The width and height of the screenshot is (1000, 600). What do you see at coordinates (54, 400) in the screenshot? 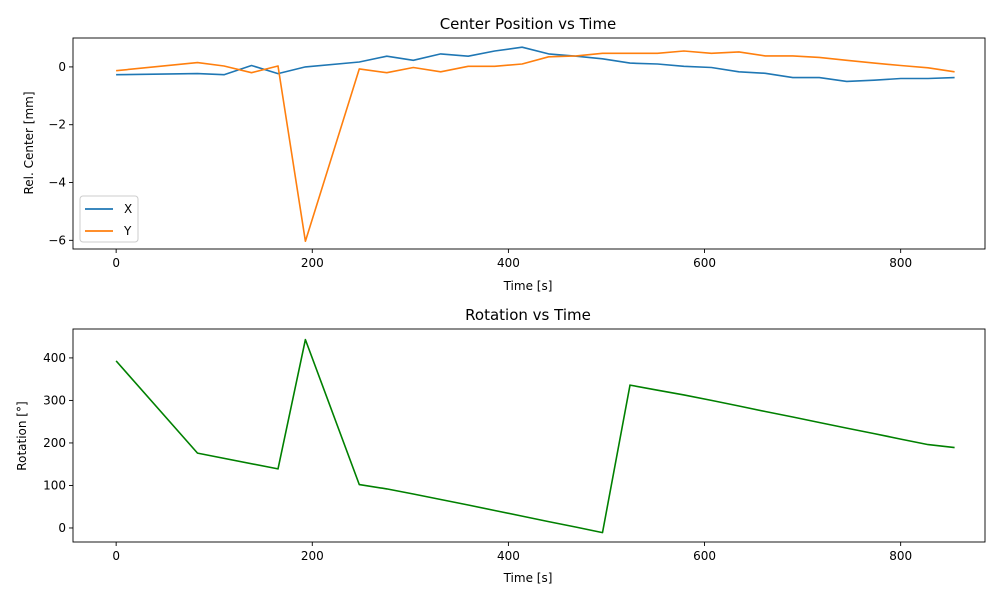
I see `y-tick-label: 300` at bounding box center [54, 400].